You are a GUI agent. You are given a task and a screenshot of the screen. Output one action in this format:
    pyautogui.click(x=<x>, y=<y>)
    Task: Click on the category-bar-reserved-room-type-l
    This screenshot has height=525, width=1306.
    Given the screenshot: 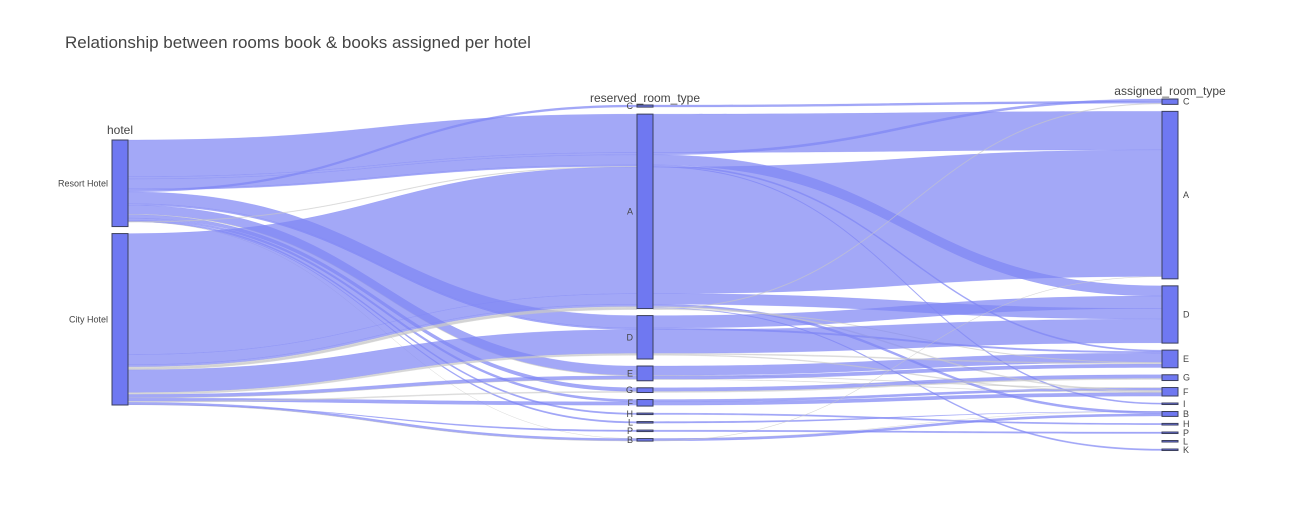 What is the action you would take?
    pyautogui.click(x=645, y=422)
    